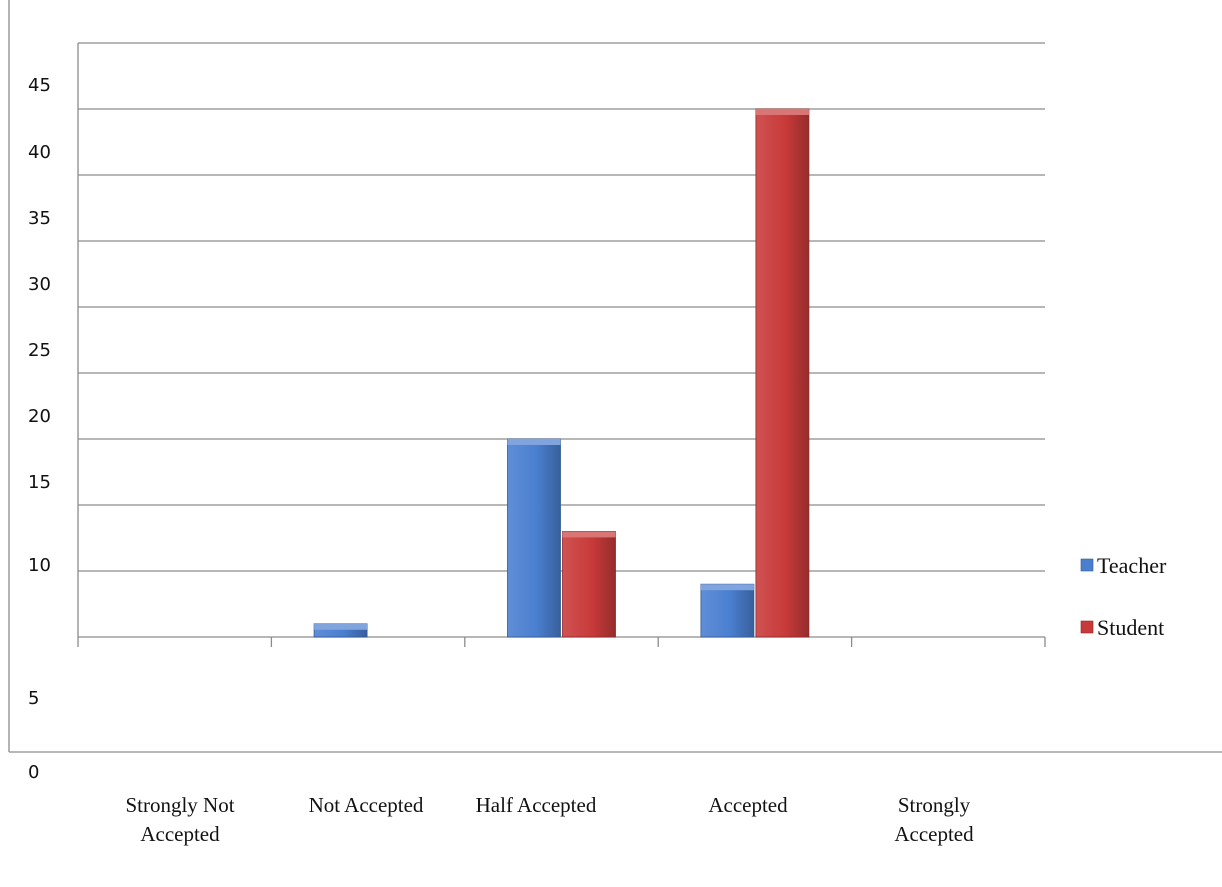 The width and height of the screenshot is (1222, 887). Describe the element at coordinates (366, 805) in the screenshot. I see `x-tick-label: Not Accepted` at that location.